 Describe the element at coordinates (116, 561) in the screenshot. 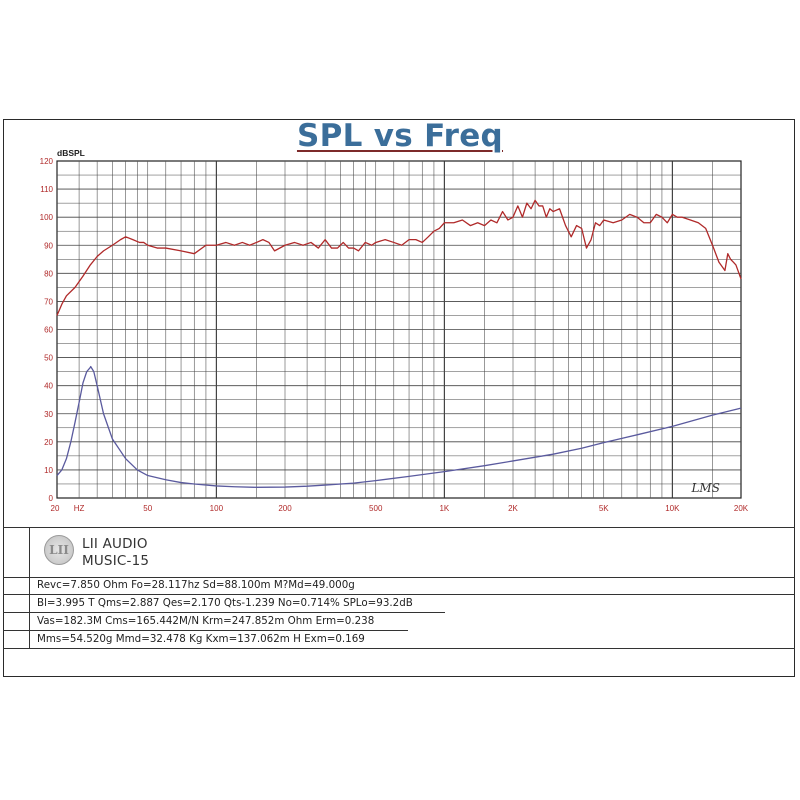

I see `model-name: MUSIC-15` at that location.